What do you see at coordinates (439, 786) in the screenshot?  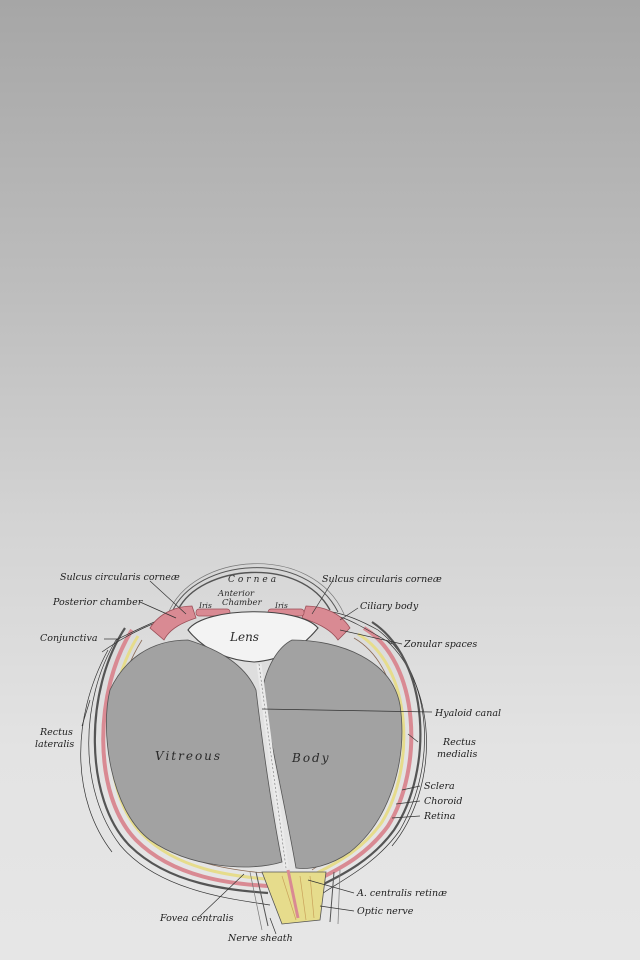 I see `label-sclera: Sclera` at bounding box center [439, 786].